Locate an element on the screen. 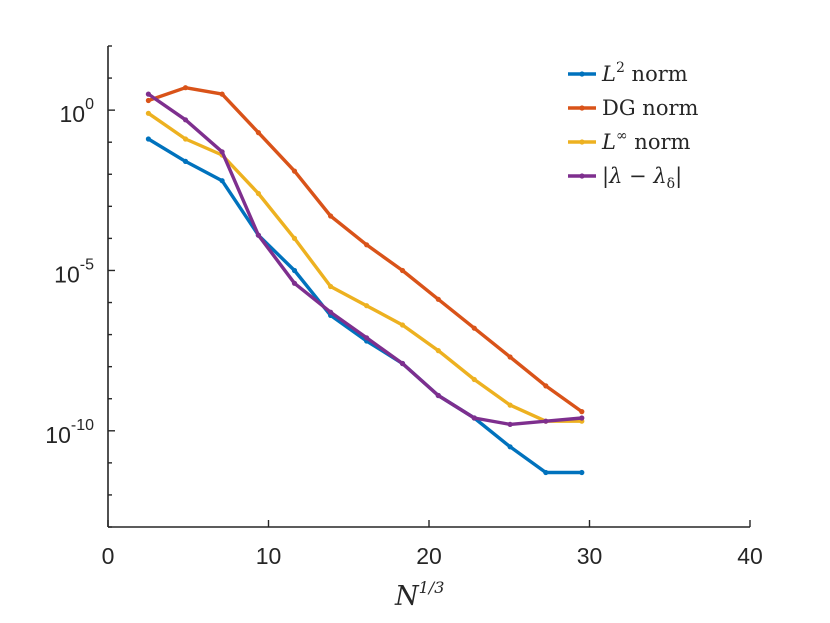  x-axis-label: N1/3 is located at coordinates (419, 595).